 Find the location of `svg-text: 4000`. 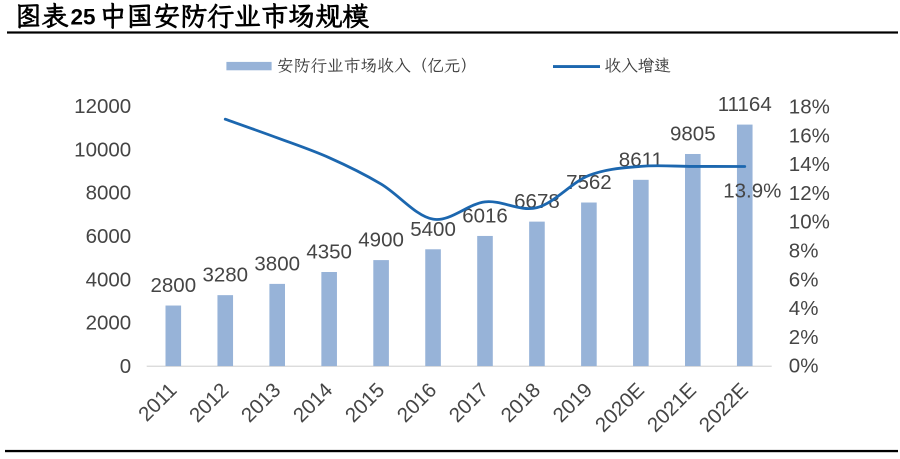

svg-text: 4000 is located at coordinates (109, 279).